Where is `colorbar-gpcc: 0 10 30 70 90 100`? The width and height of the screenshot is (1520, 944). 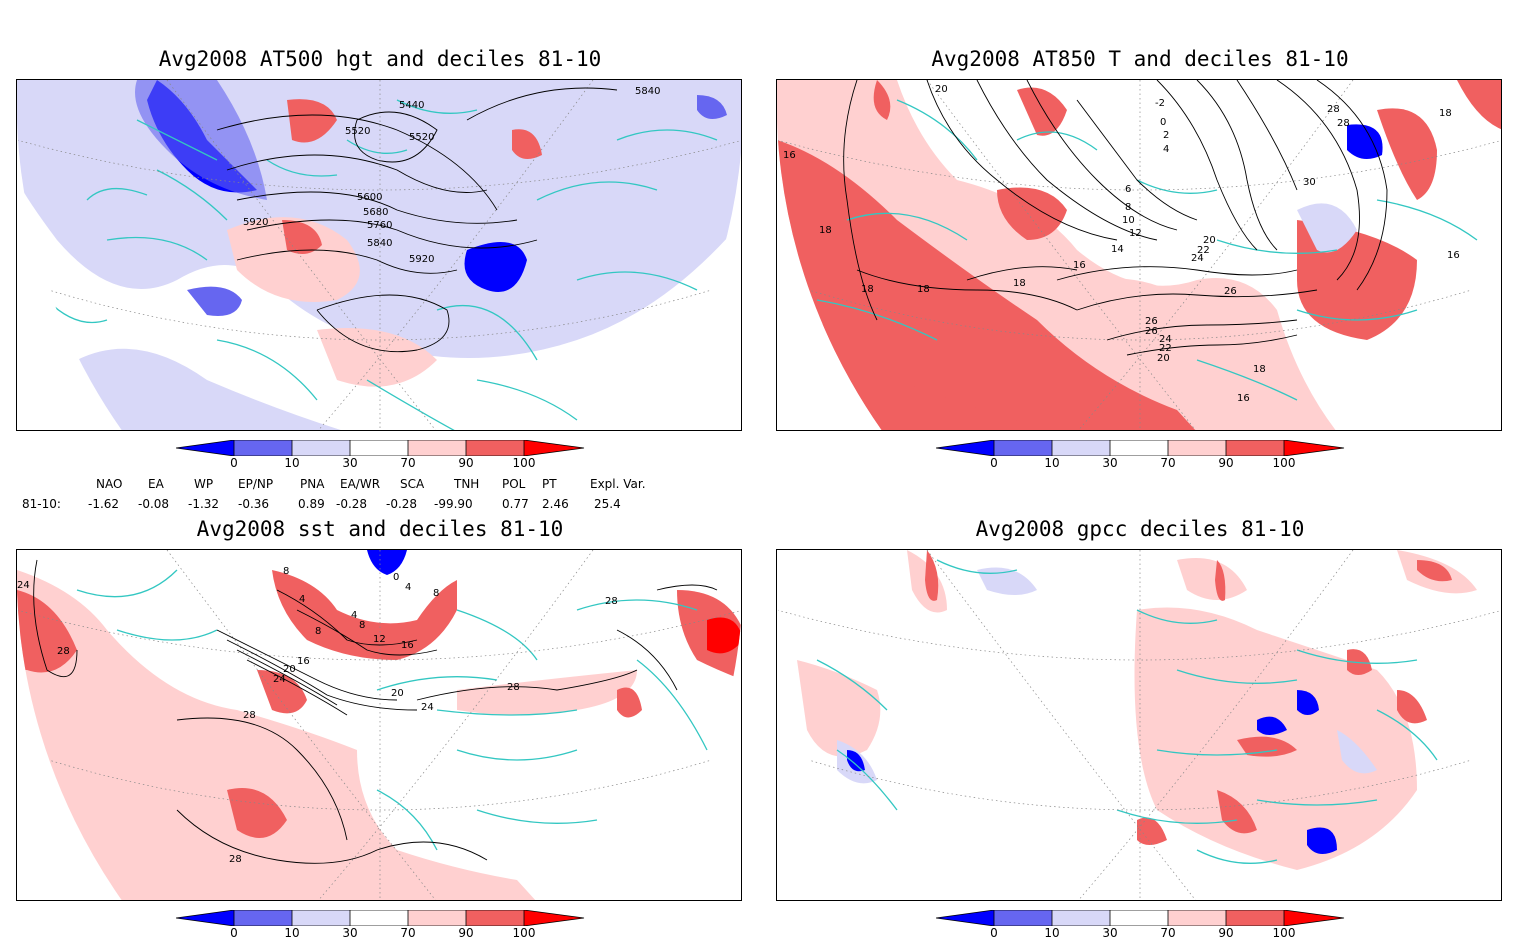 colorbar-gpcc: 0 10 30 70 90 100 is located at coordinates (1140, 926).